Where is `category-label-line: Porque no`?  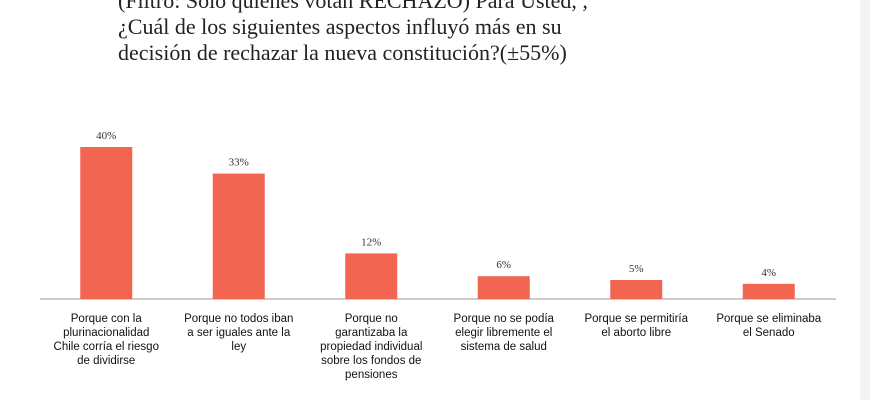 category-label-line: Porque no is located at coordinates (371, 319).